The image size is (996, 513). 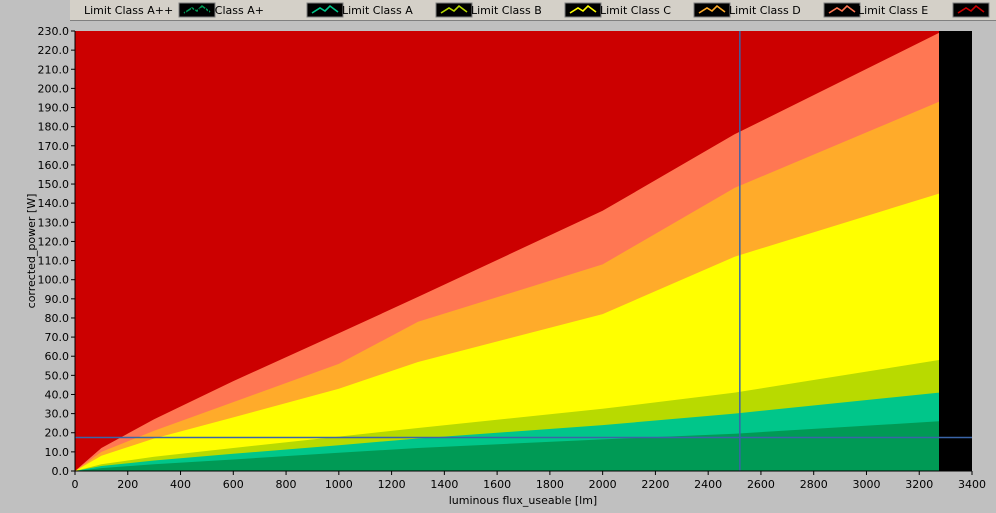 I want to click on y-tick-label: 30.0, so click(x=57, y=414).